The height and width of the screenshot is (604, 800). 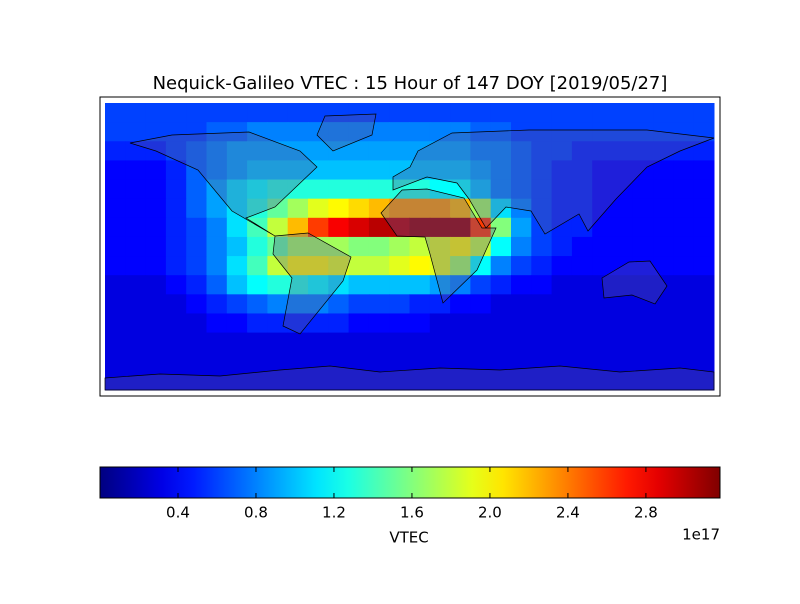 What do you see at coordinates (412, 513) in the screenshot?
I see `colorbar-tick-label: 1.6` at bounding box center [412, 513].